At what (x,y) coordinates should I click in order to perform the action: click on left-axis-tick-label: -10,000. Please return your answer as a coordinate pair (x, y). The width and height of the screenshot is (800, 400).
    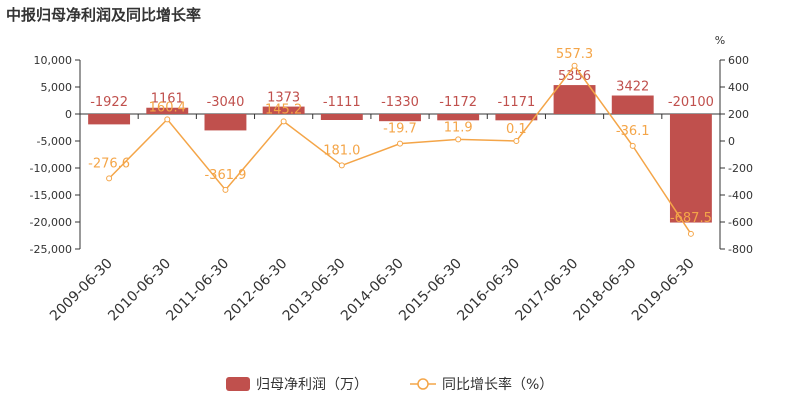
    Looking at the image, I should click on (51, 168).